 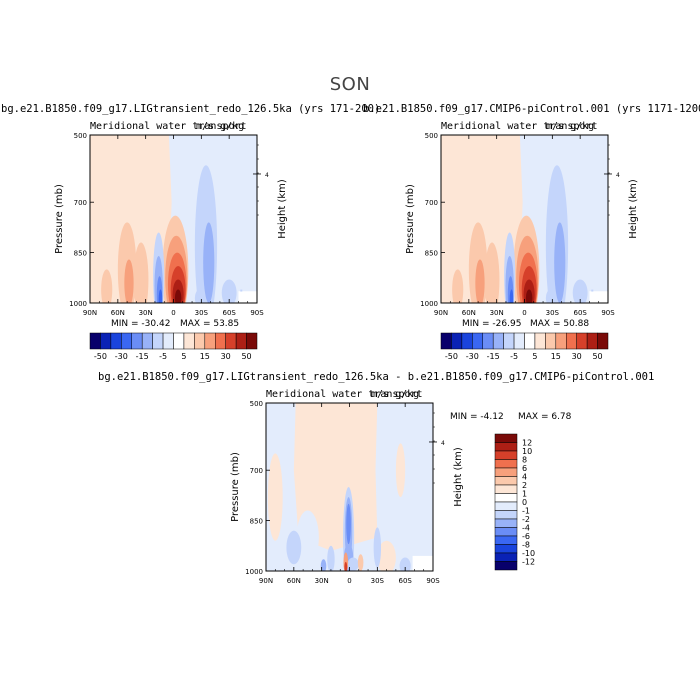 What do you see at coordinates (570, 126) in the screenshot?
I see `panel-2-units: m/s g/kg` at bounding box center [570, 126].